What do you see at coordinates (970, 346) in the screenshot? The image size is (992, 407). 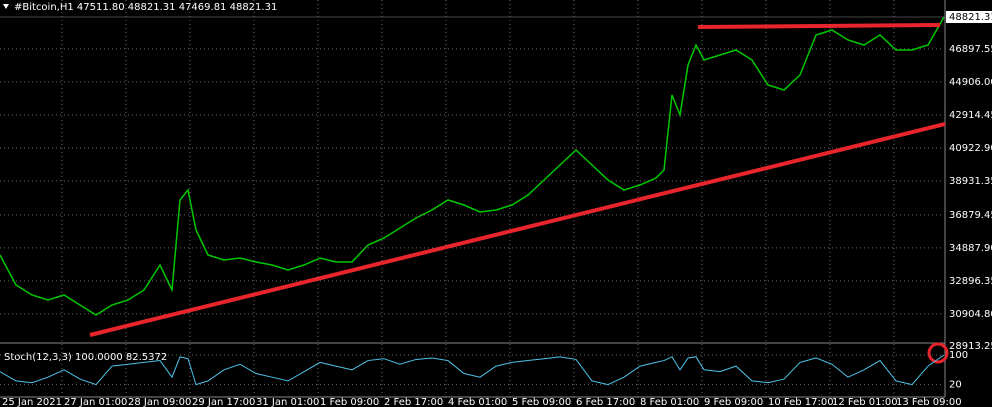 I see `y-tick-label: 28913.25` at bounding box center [970, 346].